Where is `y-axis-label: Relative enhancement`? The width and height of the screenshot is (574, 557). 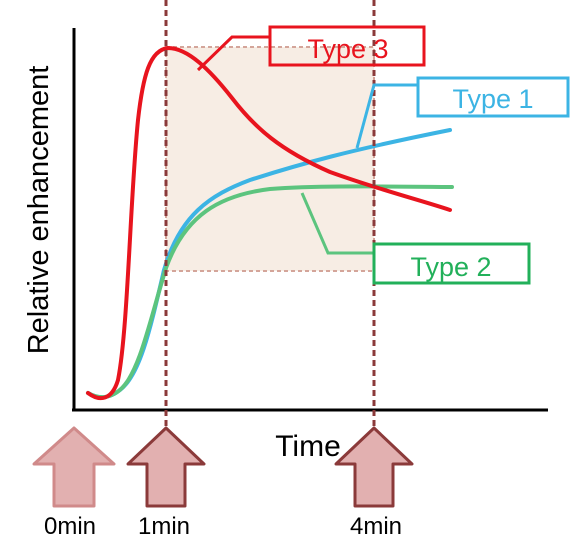 y-axis-label: Relative enhancement is located at coordinates (39, 210).